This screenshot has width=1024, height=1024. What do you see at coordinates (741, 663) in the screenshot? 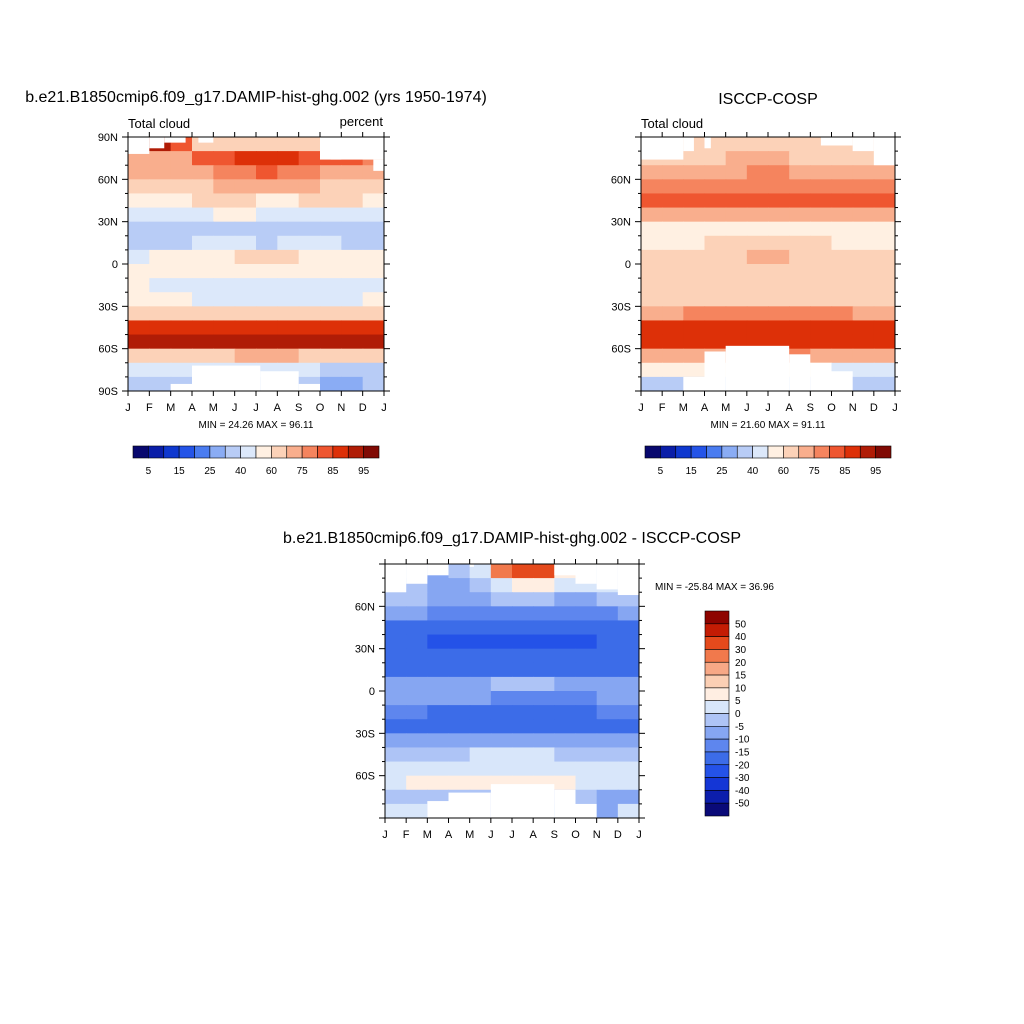
I see `colorbar-label: 20` at bounding box center [741, 663].